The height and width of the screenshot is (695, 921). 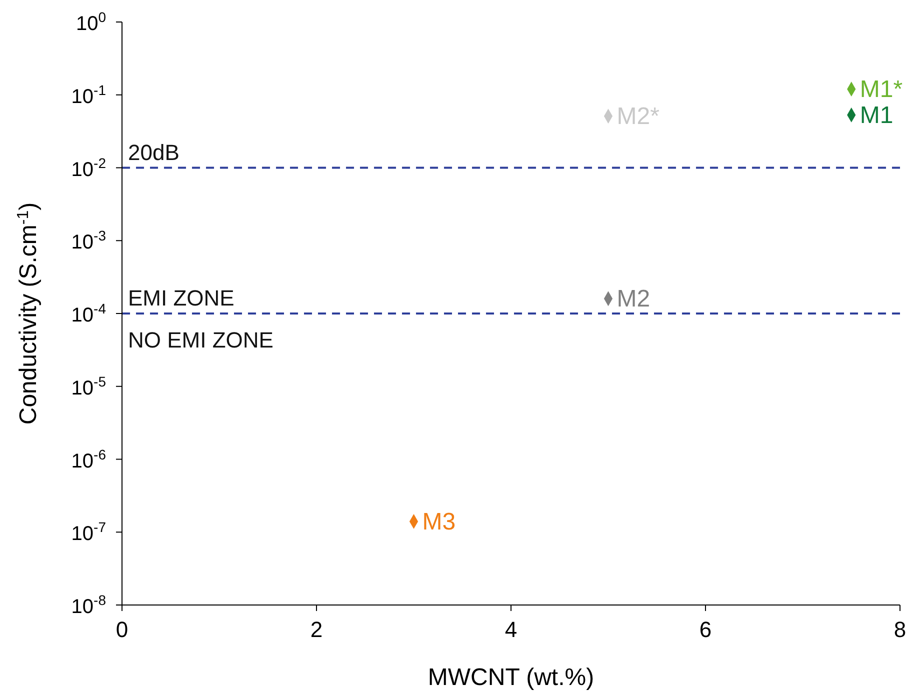 I want to click on y-tick-label: 10$^{-8}$, so click(x=88, y=605).